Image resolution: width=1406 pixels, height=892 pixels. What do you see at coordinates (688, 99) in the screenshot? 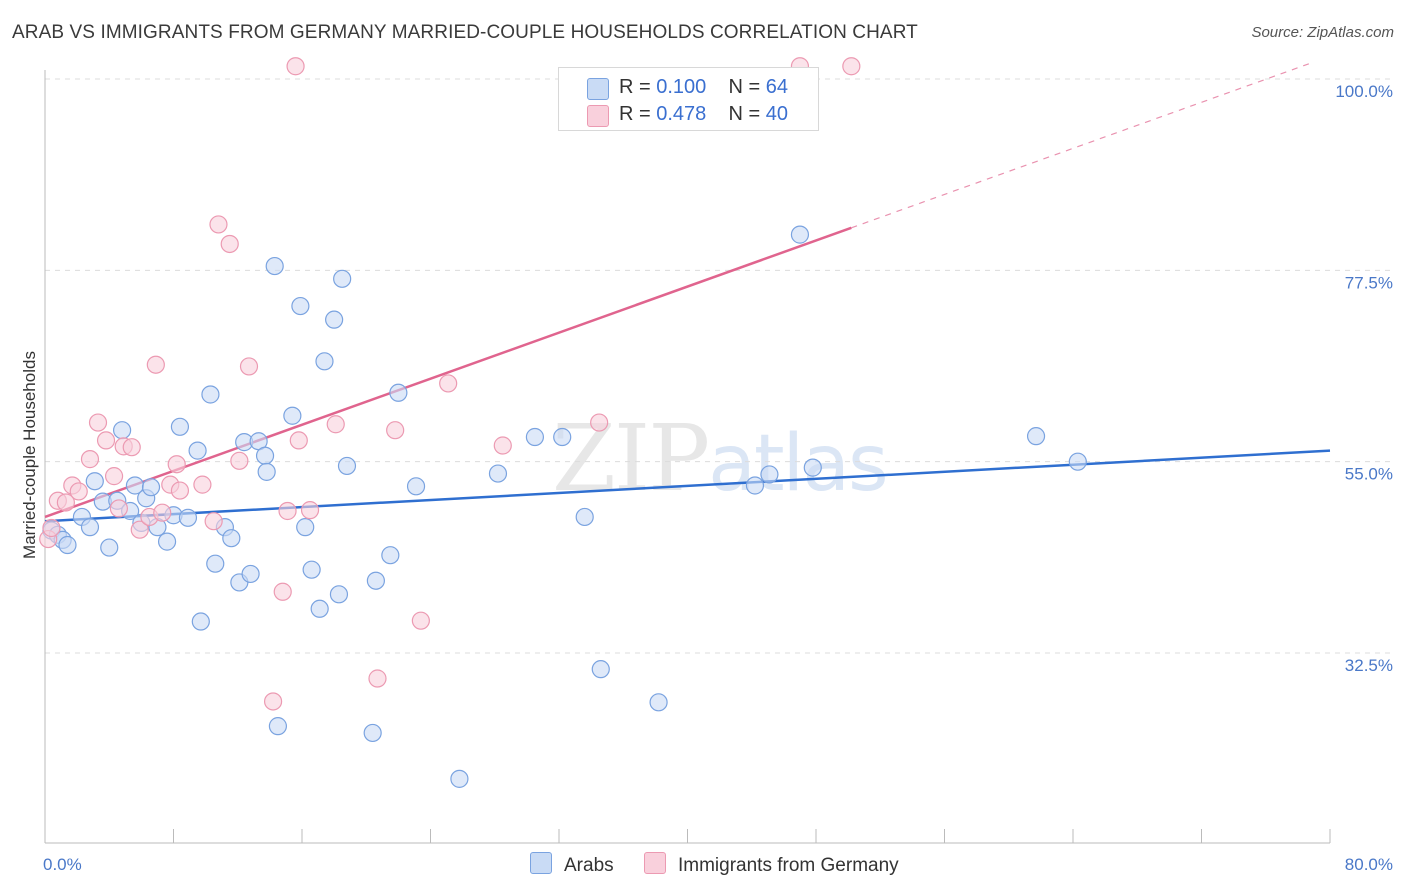
I see `correlation-legend: R = 0.100 N = 64 R = 0.478 N = 40` at bounding box center [688, 99].